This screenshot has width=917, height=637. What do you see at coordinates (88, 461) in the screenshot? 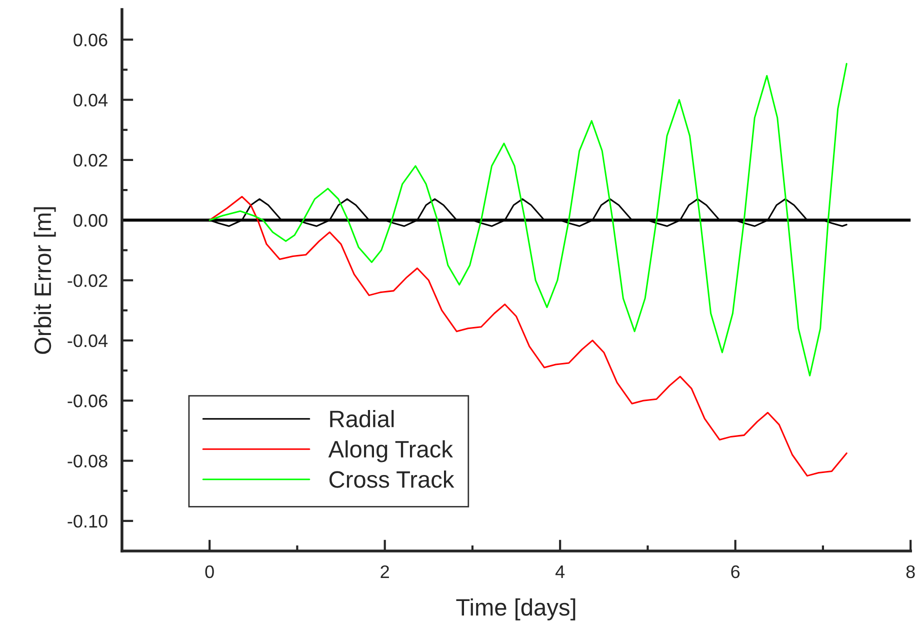
I see `y-tick-label: -0.08` at bounding box center [88, 461].